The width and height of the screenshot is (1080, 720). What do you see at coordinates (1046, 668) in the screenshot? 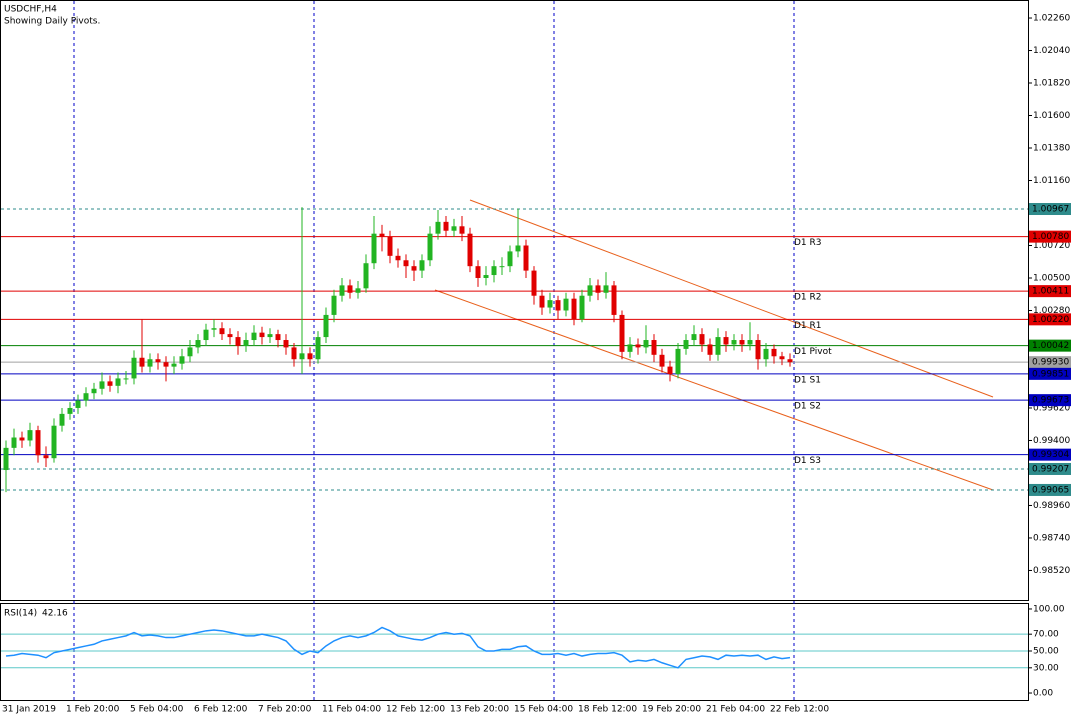
I see `rsi-tick-label: 30.00` at bounding box center [1046, 668].